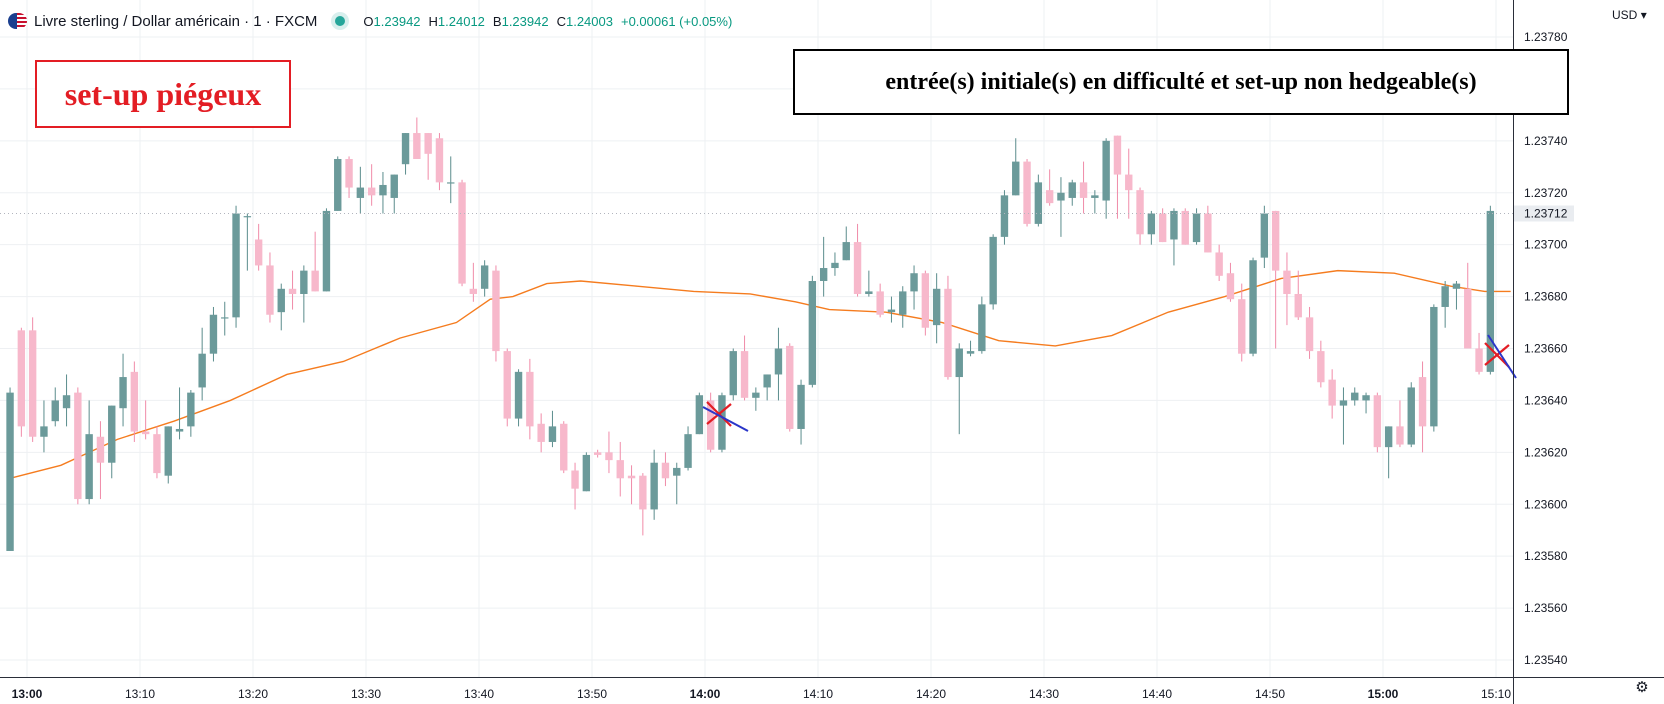 This screenshot has height=704, width=1664. What do you see at coordinates (1546, 297) in the screenshot?
I see `y-tick-label: 1.23680` at bounding box center [1546, 297].